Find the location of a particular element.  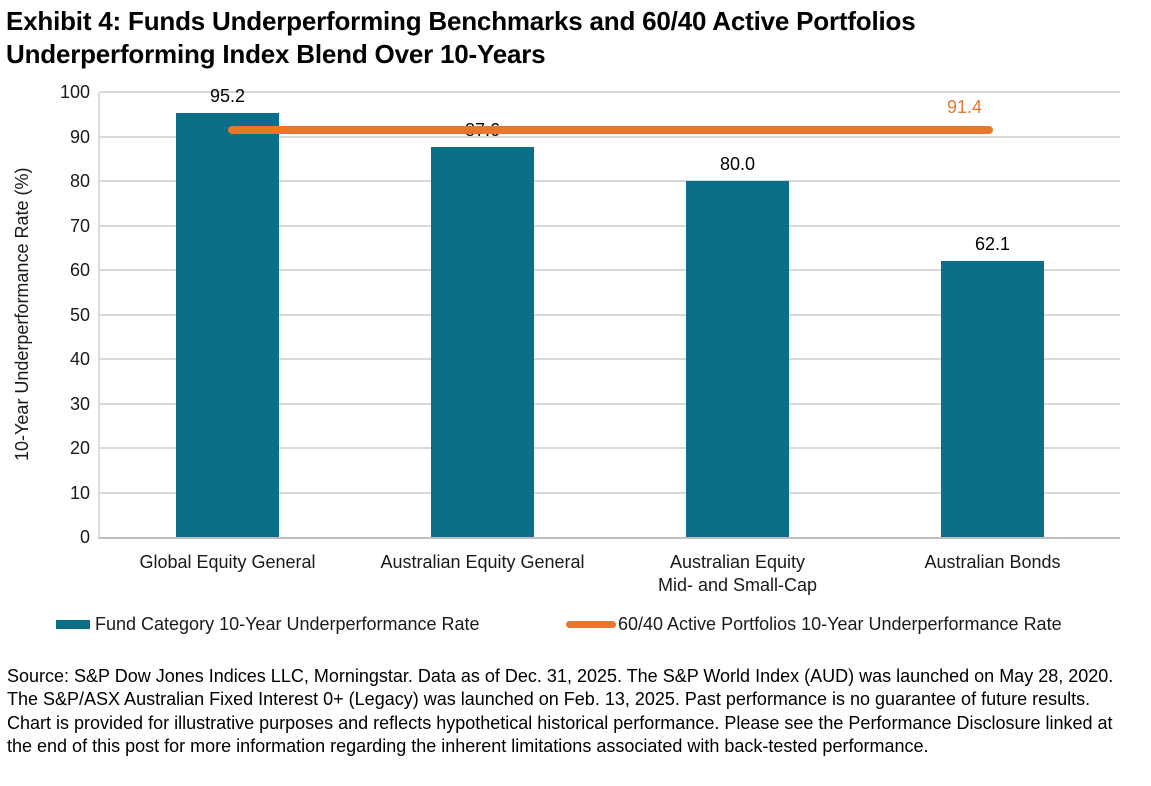

y-tick-label-100: 100 is located at coordinates (74, 92).